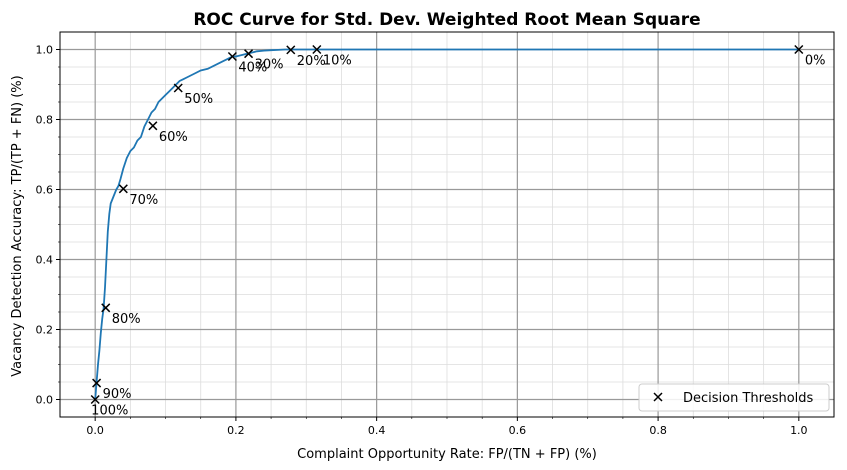  I want to click on x-tick-label: 0.8, so click(658, 430).